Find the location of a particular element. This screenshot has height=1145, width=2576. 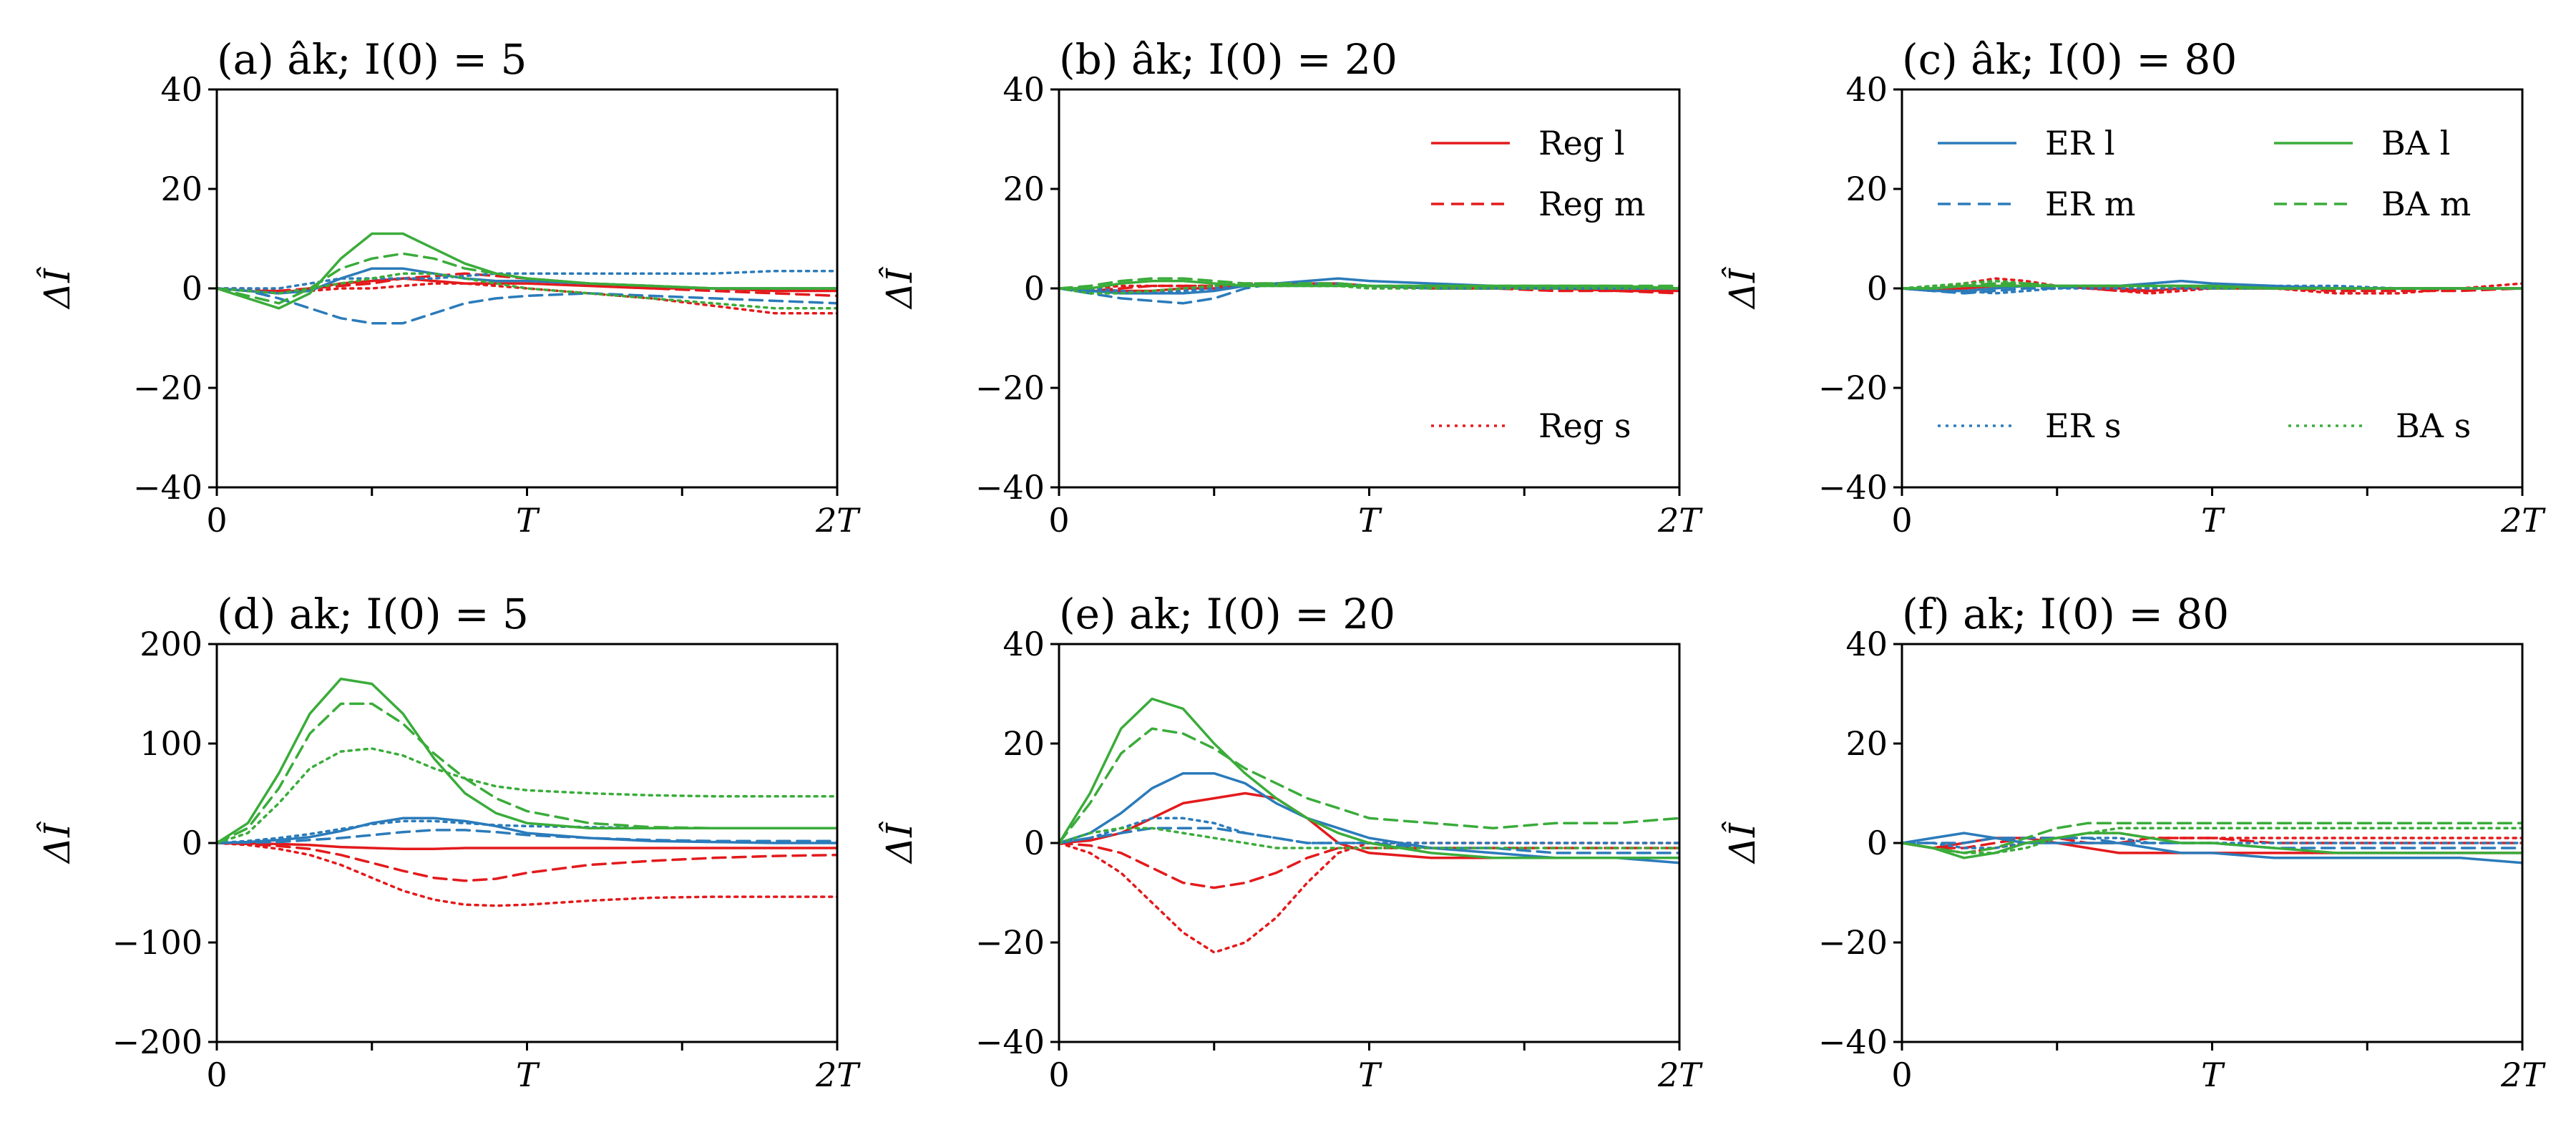

panel-title: (c) âk; I(0) = 80 is located at coordinates (2069, 59).